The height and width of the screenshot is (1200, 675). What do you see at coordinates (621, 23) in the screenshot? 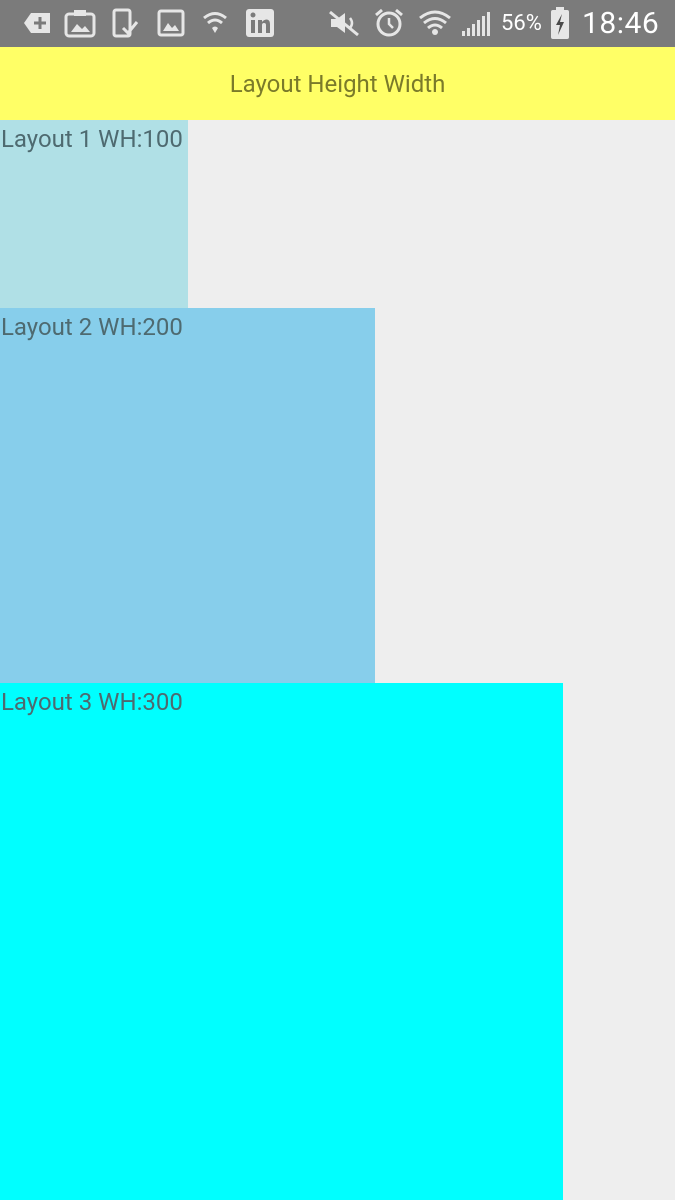
I see `clock: 18:46` at bounding box center [621, 23].